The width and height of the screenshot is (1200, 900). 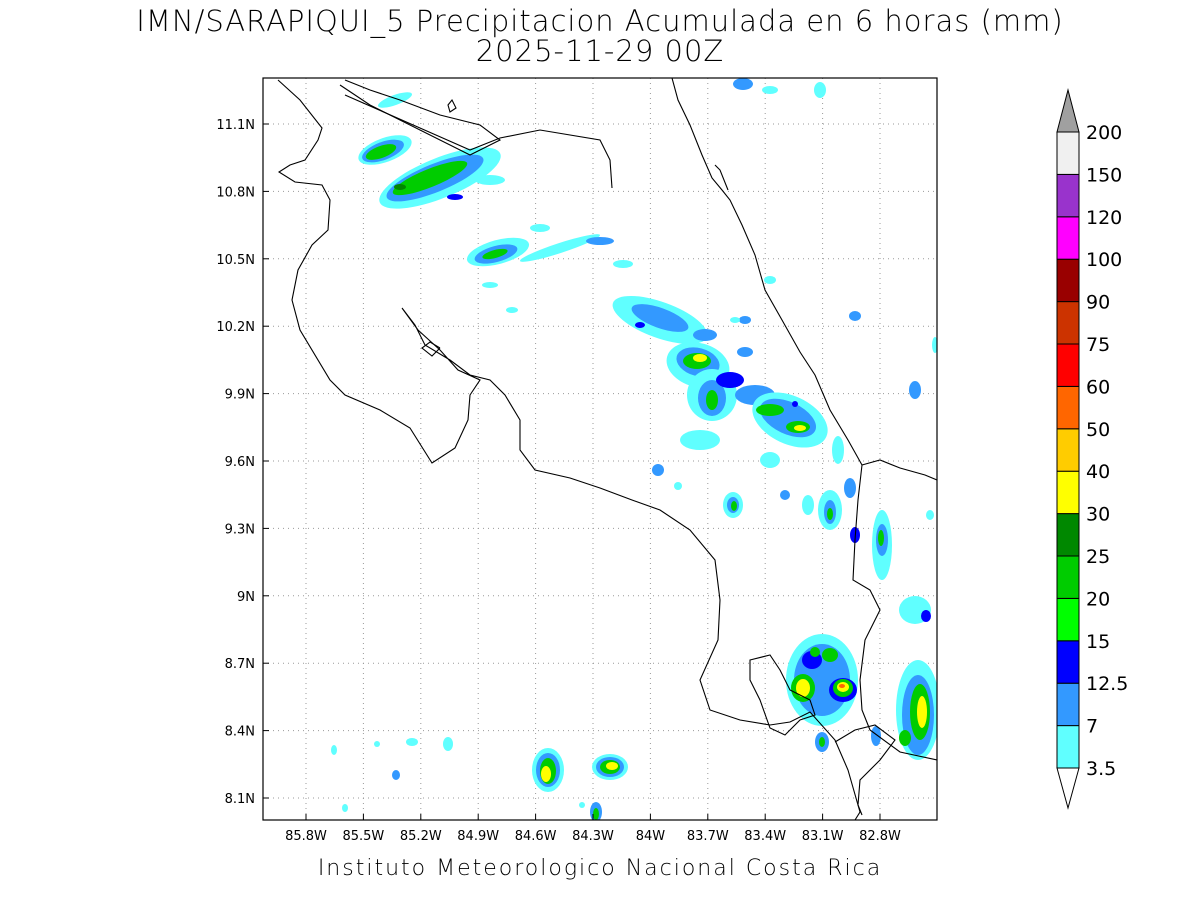 What do you see at coordinates (306, 836) in the screenshot?
I see `lon-tick-label: 85.8W` at bounding box center [306, 836].